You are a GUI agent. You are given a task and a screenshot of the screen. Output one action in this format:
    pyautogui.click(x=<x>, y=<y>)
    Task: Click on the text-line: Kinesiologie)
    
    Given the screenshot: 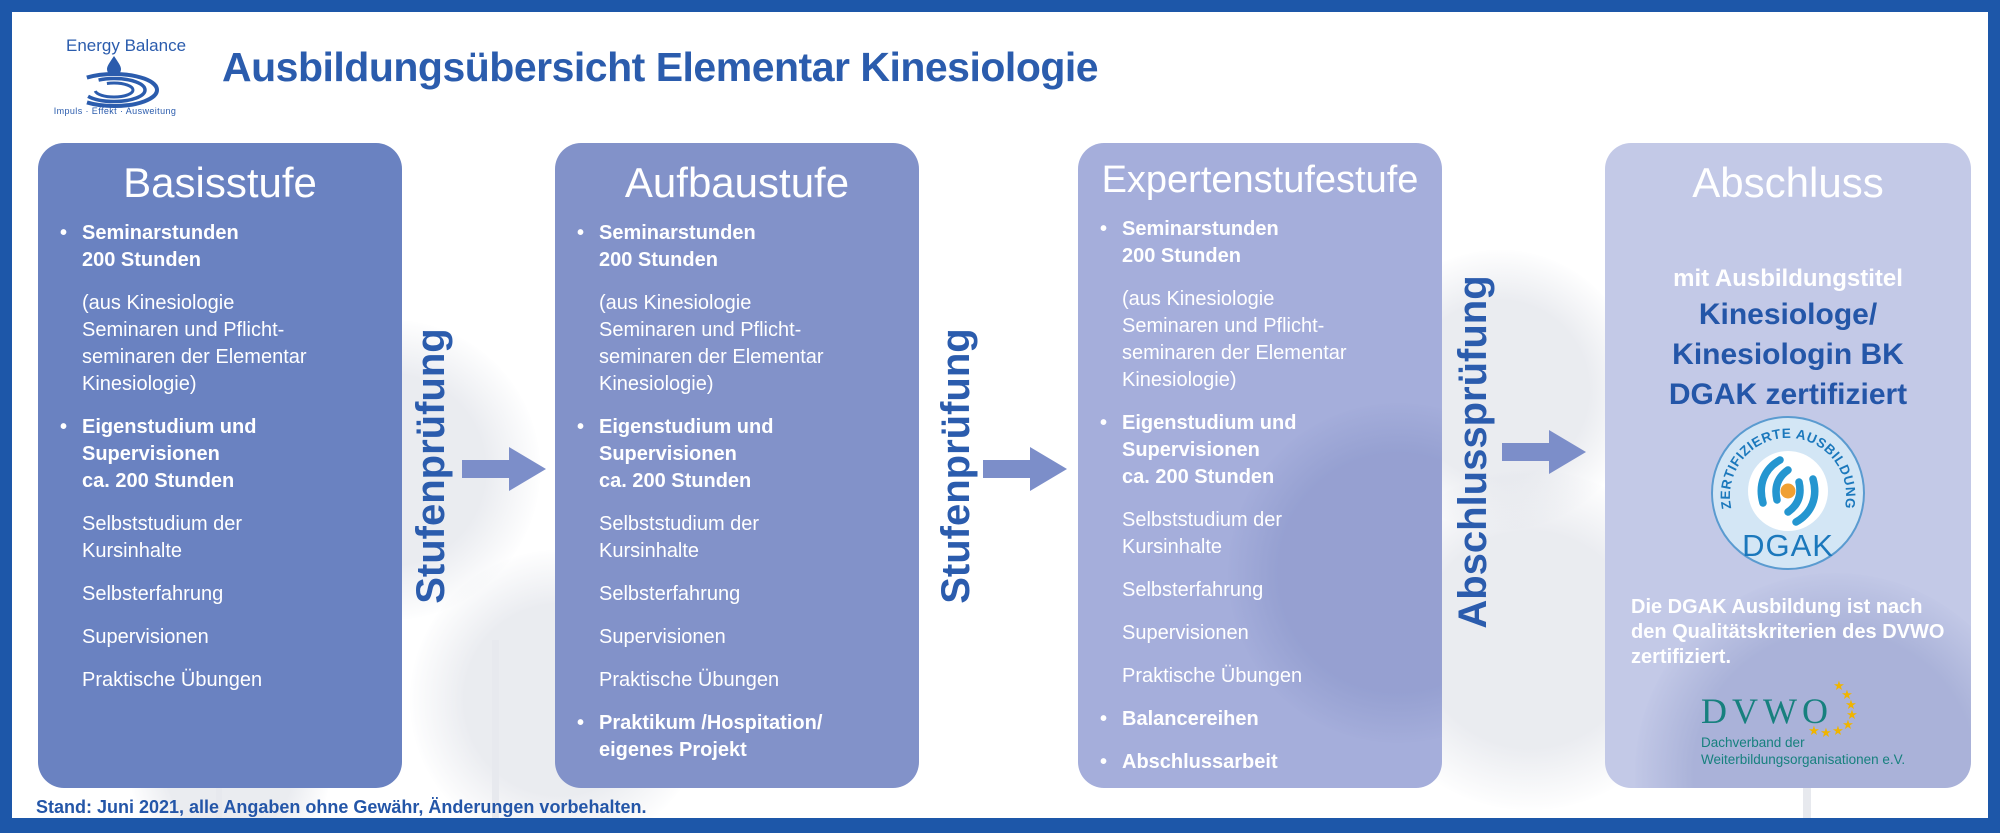 What is the action you would take?
    pyautogui.click(x=656, y=384)
    